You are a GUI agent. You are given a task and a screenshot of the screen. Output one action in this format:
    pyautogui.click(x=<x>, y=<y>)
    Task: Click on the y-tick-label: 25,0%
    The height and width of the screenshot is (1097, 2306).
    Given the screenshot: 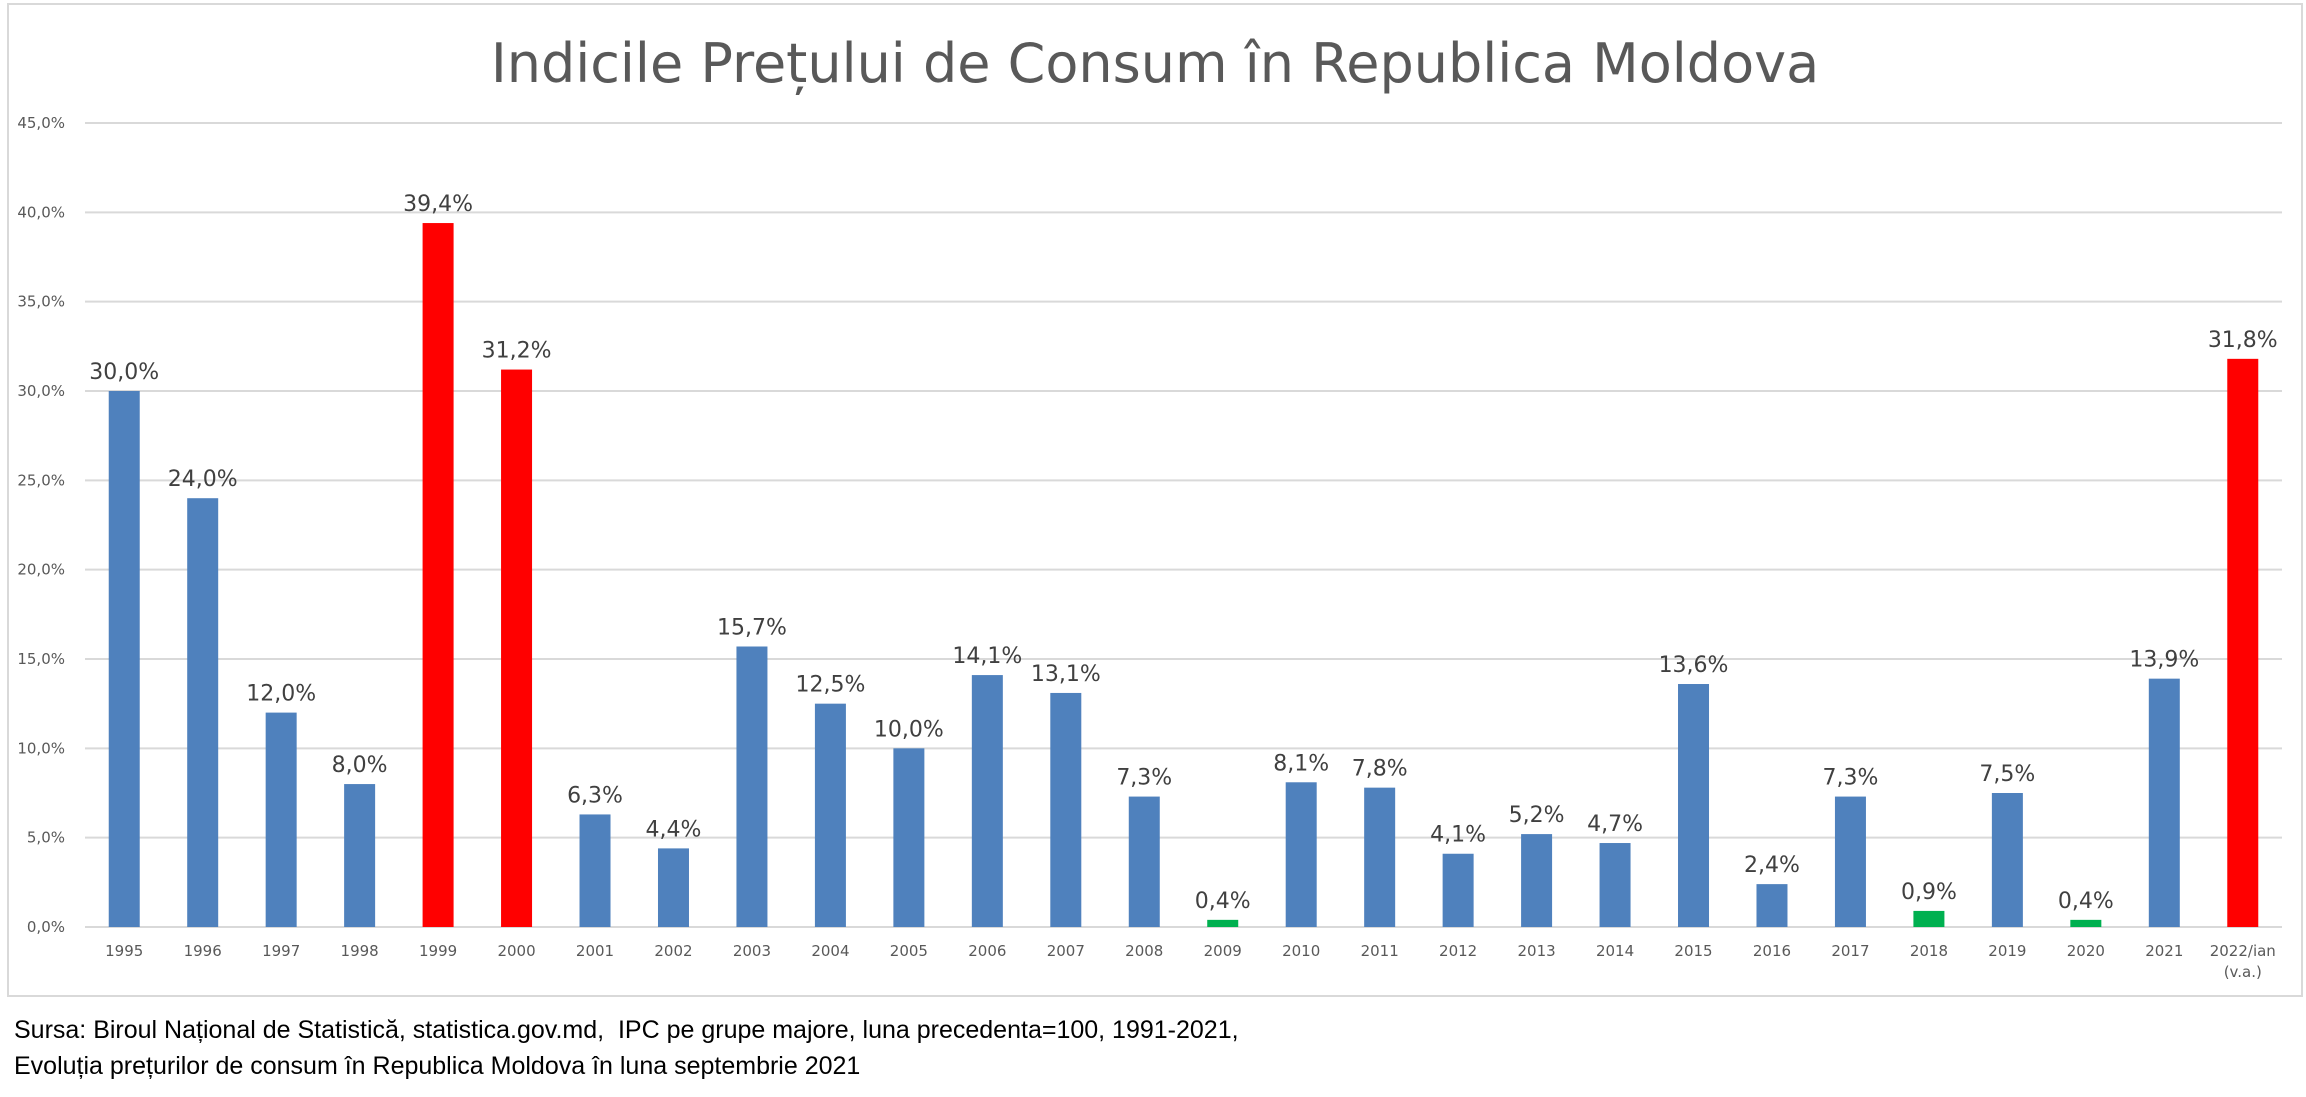 What is the action you would take?
    pyautogui.click(x=41, y=480)
    